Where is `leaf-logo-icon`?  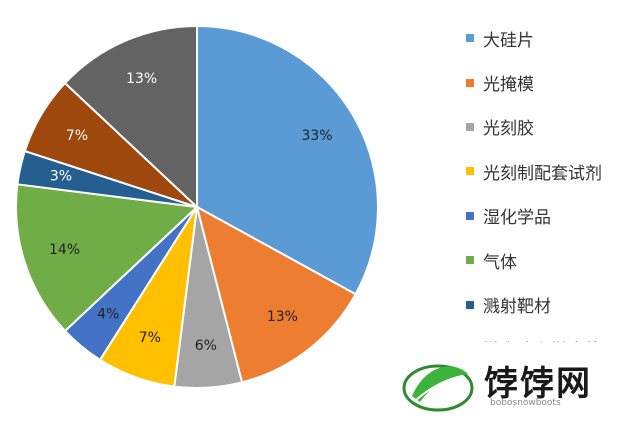
leaf-logo-icon is located at coordinates (438, 388).